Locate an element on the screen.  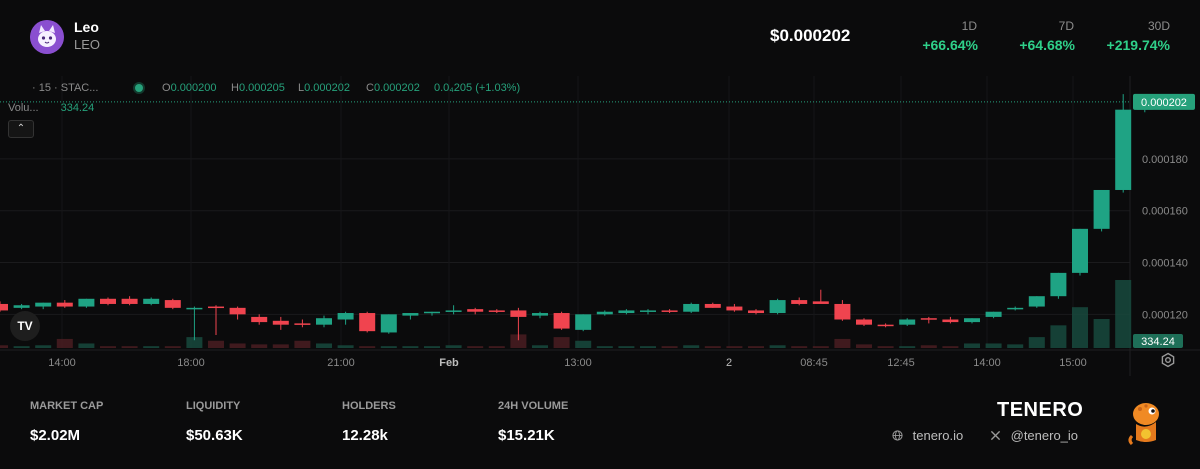
x-tick-label: 12:45 is located at coordinates (901, 363).